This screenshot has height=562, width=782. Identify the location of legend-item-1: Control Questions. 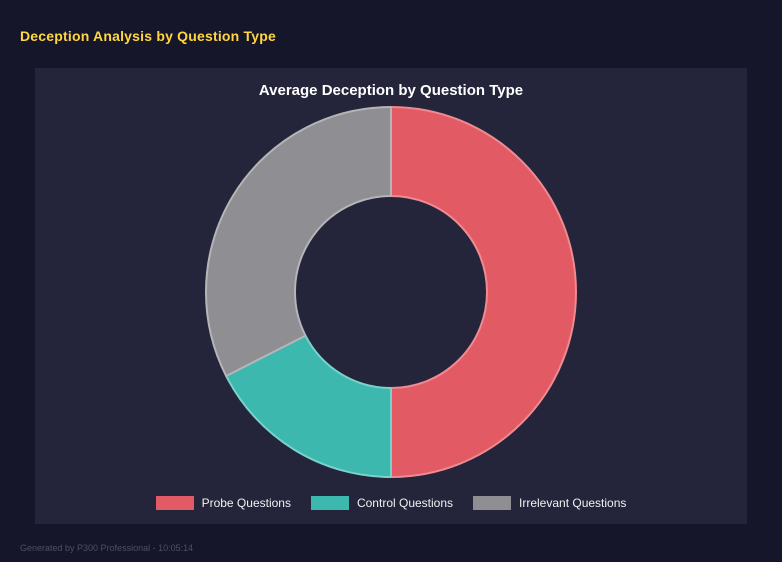
(382, 503).